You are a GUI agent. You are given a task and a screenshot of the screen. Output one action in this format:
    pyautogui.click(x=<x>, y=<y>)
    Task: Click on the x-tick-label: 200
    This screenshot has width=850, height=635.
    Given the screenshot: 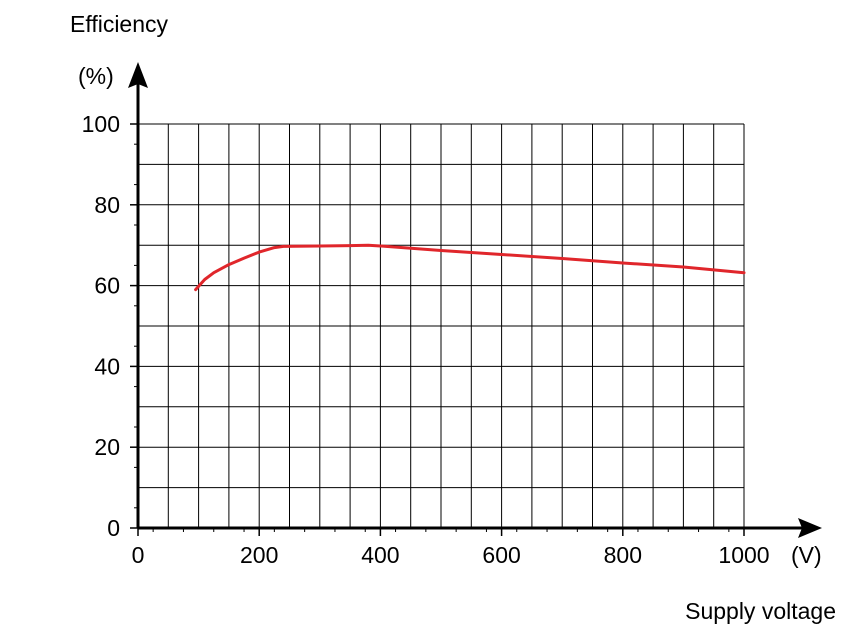 What is the action you would take?
    pyautogui.click(x=259, y=555)
    